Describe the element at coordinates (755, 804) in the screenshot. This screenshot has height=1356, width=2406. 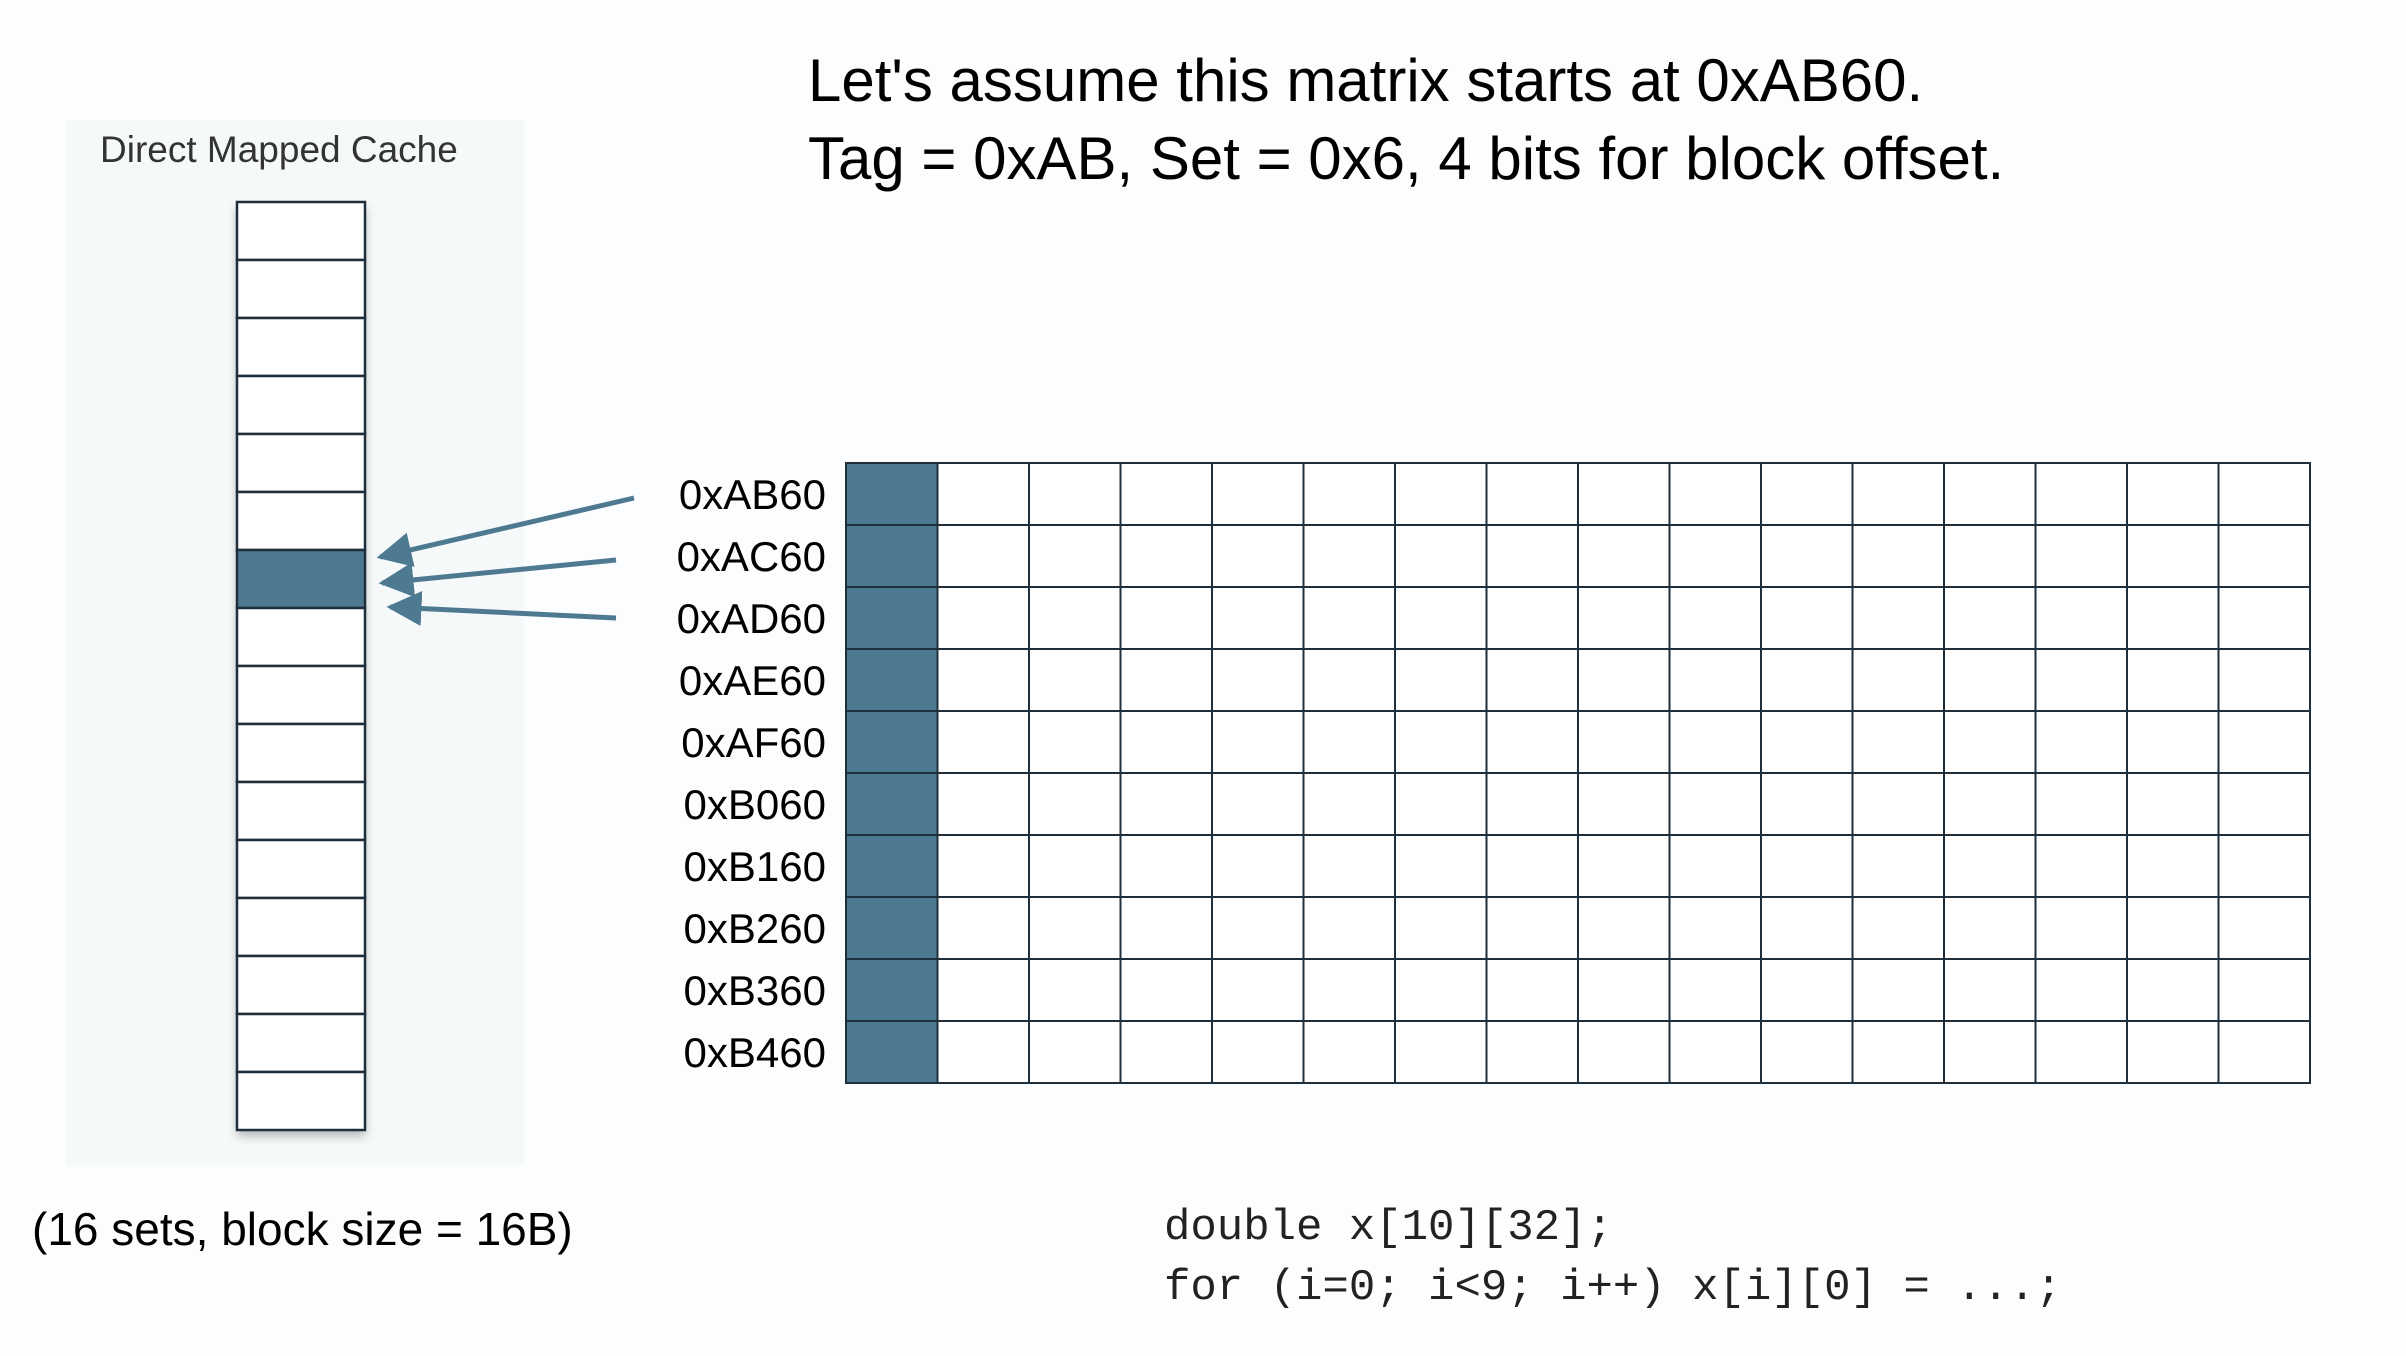
I see `matrix-row-label: 0xB060` at that location.